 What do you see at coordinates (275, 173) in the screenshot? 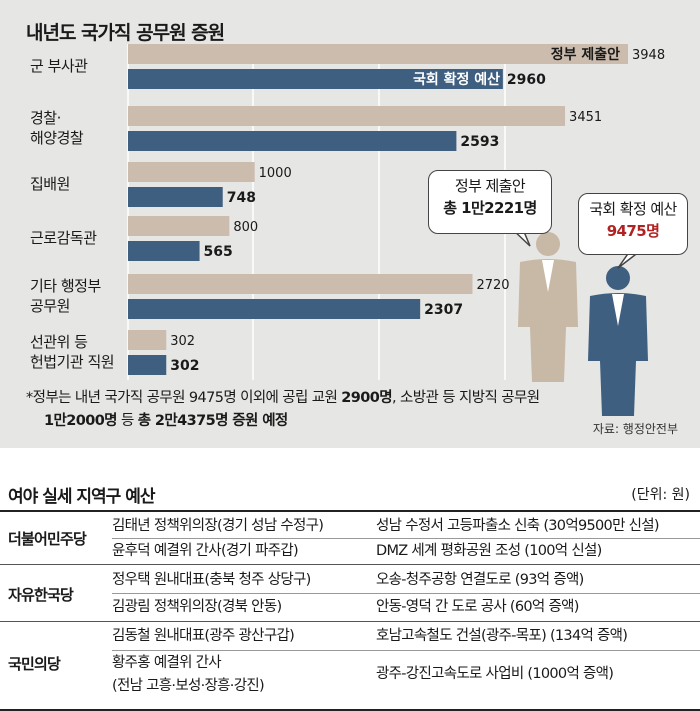
I see `bar-value-label: 1000` at bounding box center [275, 173].